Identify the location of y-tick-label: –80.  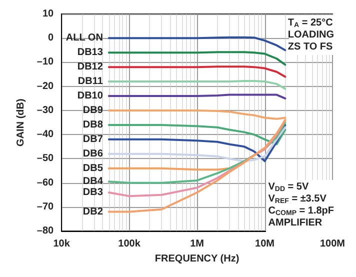
(45, 231).